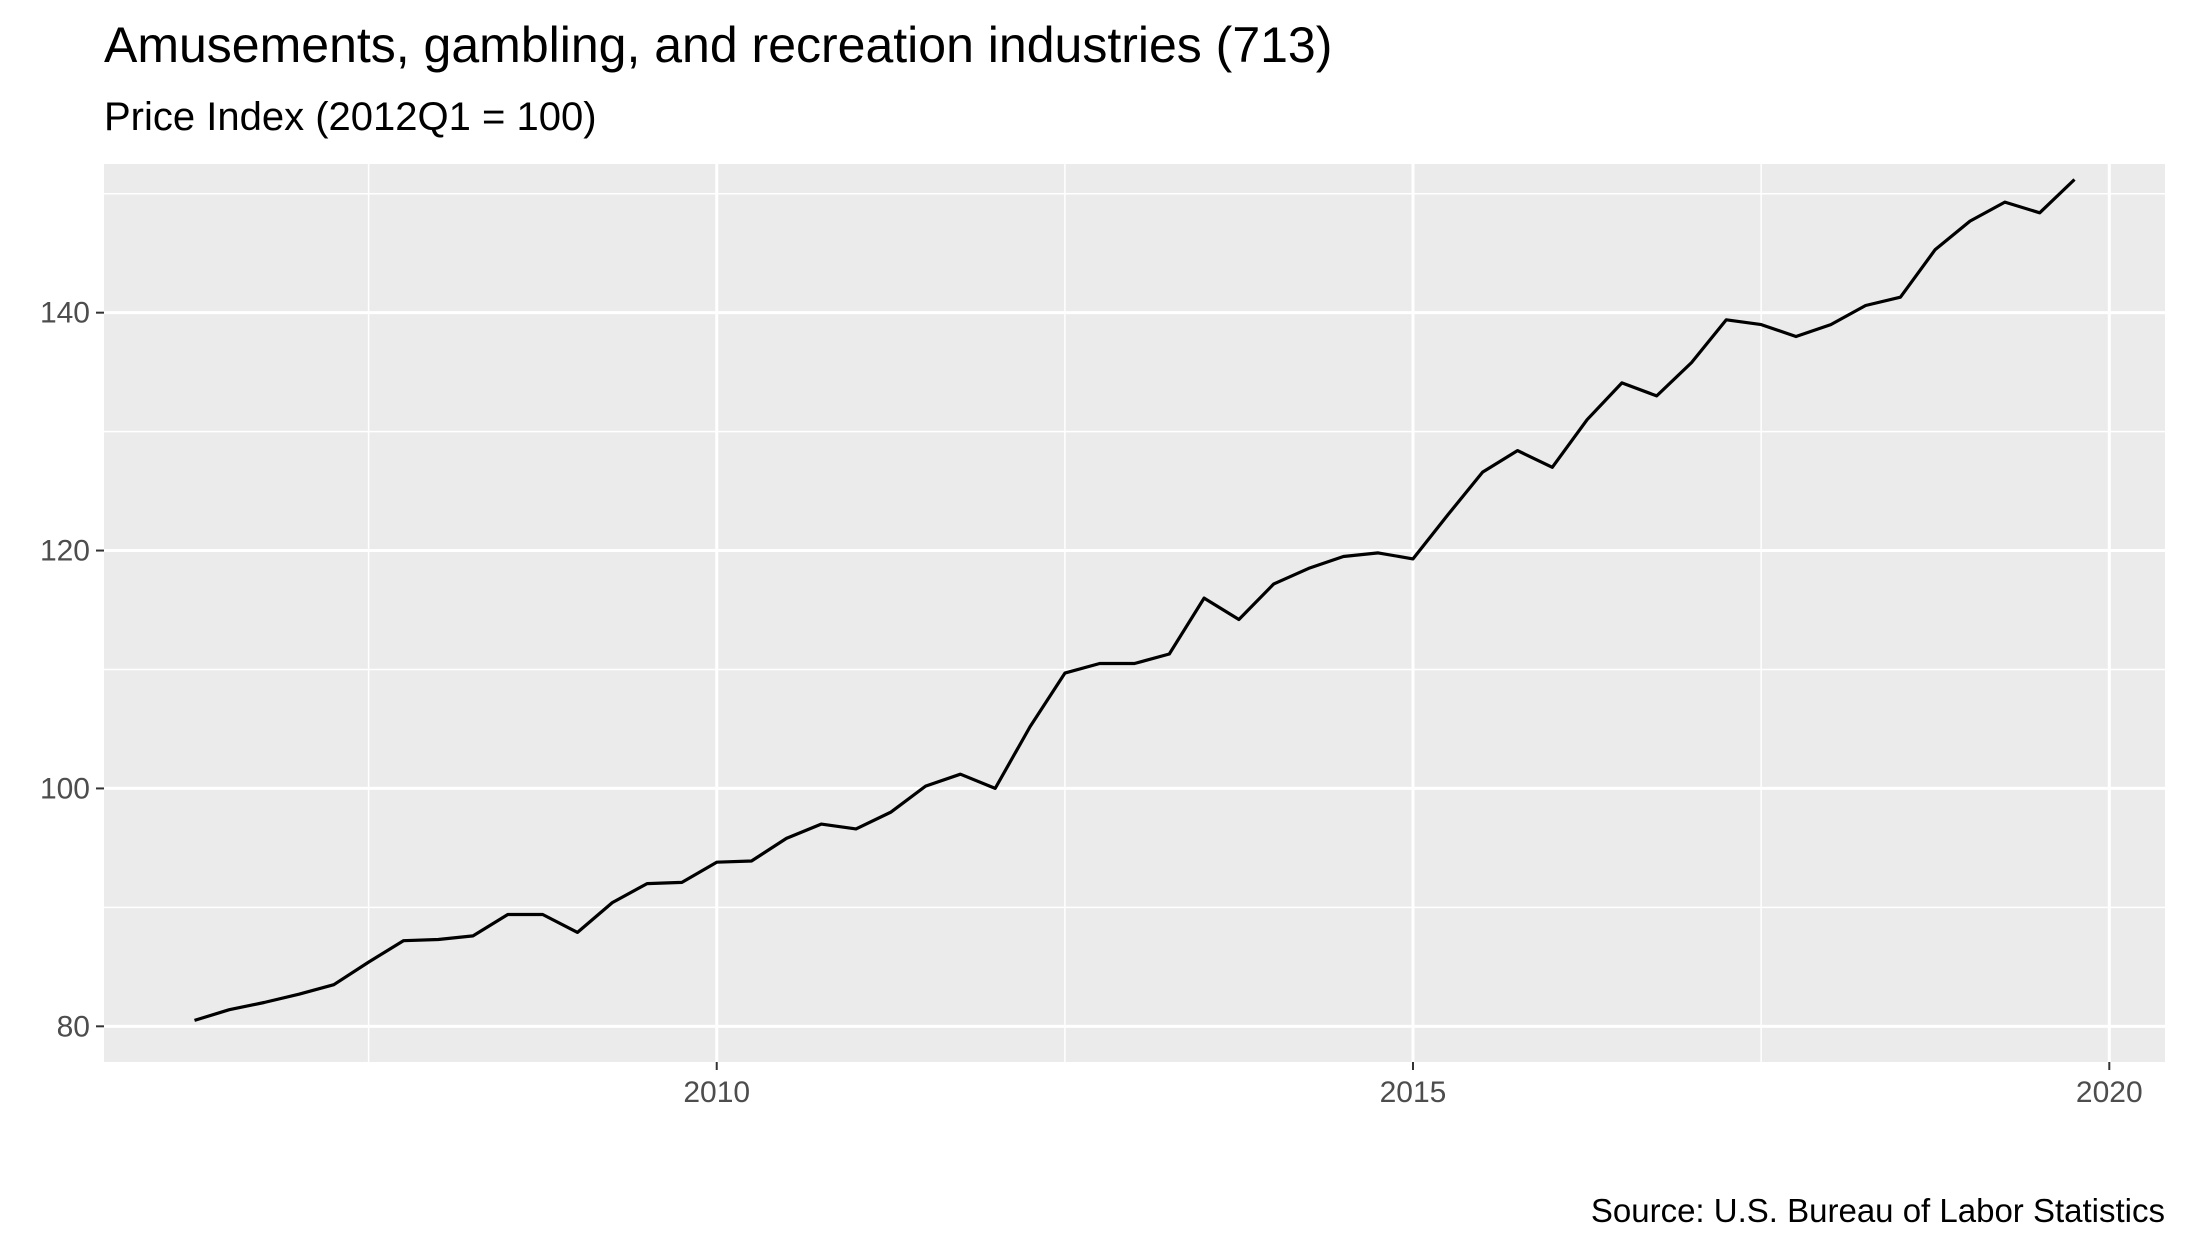 This screenshot has height=1250, width=2187. Describe the element at coordinates (350, 117) in the screenshot. I see `chart-subtitle: Price Index (2012Q1 = 100)` at that location.